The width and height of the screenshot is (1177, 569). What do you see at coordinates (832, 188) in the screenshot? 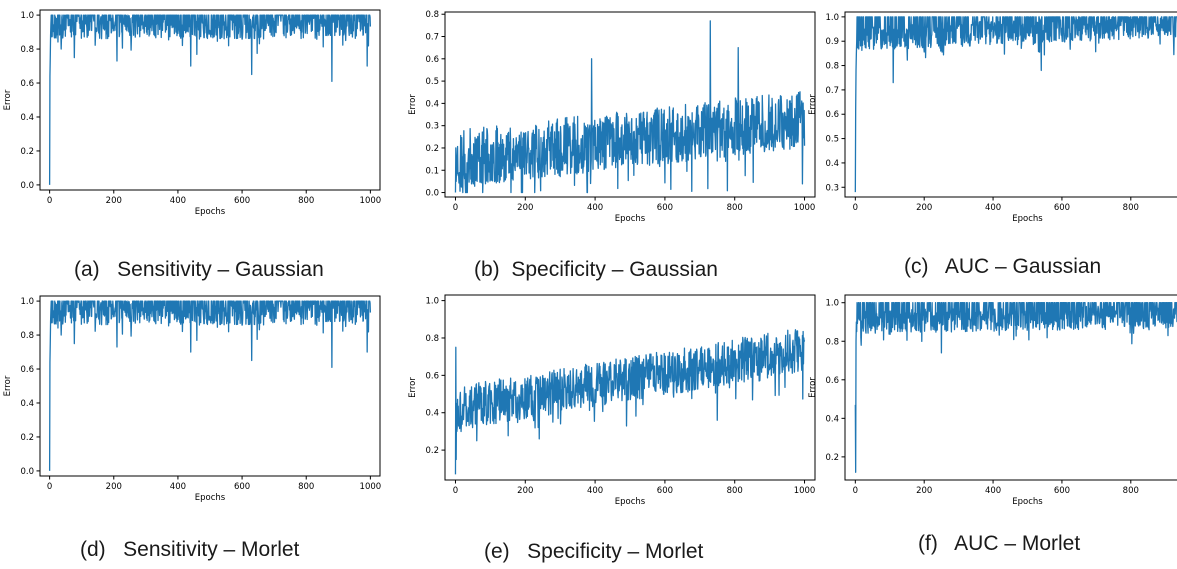
I see `y-tick-label-c: 0.3` at bounding box center [832, 188].